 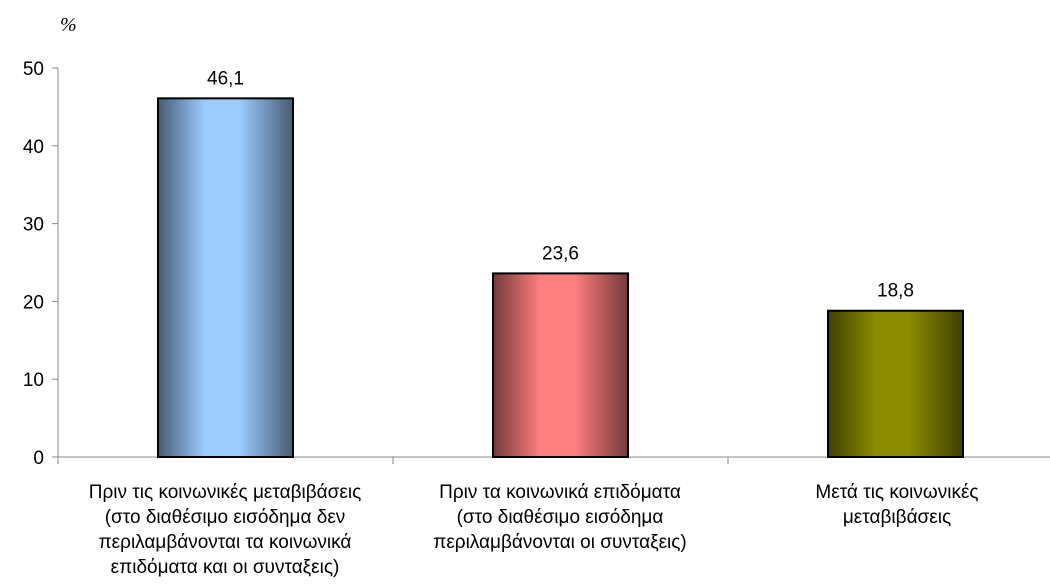 I want to click on data-label-2: 18,8, so click(x=895, y=291).